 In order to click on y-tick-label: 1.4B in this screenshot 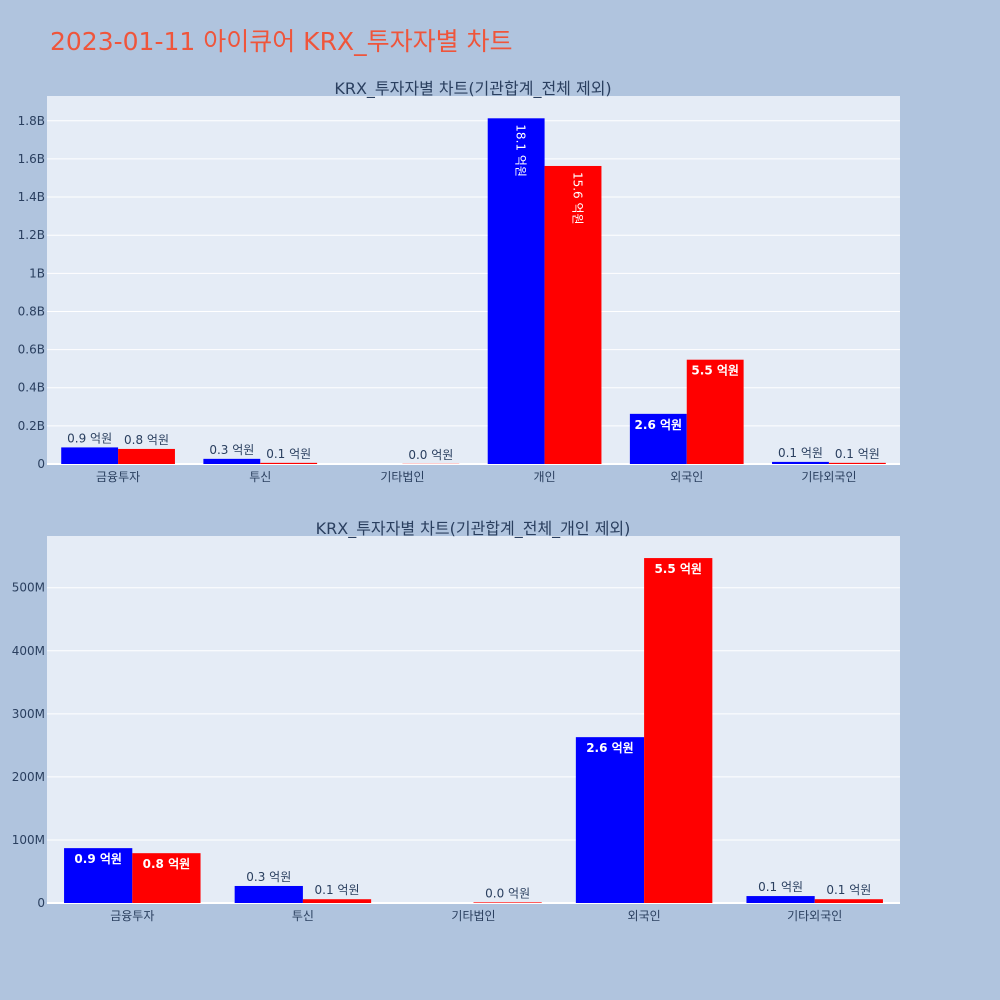, I will do `click(31, 197)`.